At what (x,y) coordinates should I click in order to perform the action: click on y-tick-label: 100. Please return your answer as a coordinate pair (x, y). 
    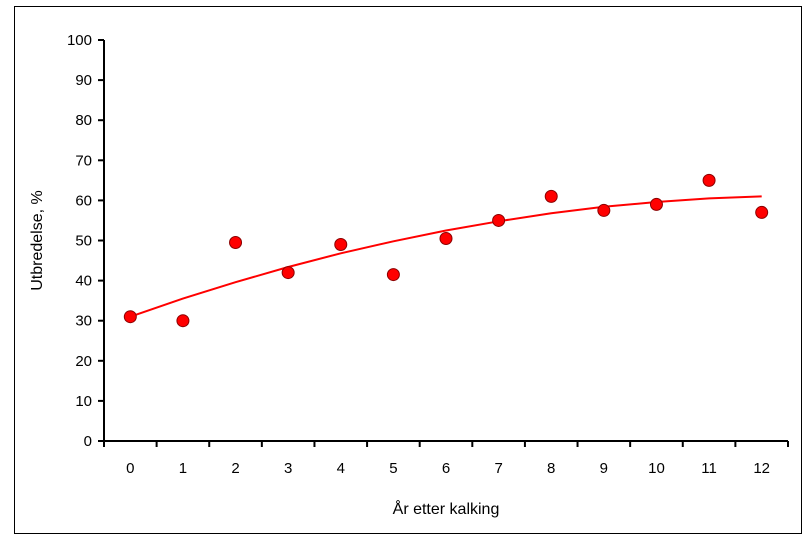
    Looking at the image, I should click on (79, 40).